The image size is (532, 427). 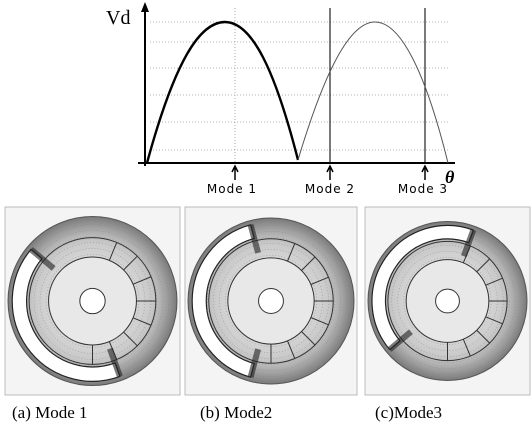 What do you see at coordinates (450, 177) in the screenshot?
I see `x-label: θ` at bounding box center [450, 177].